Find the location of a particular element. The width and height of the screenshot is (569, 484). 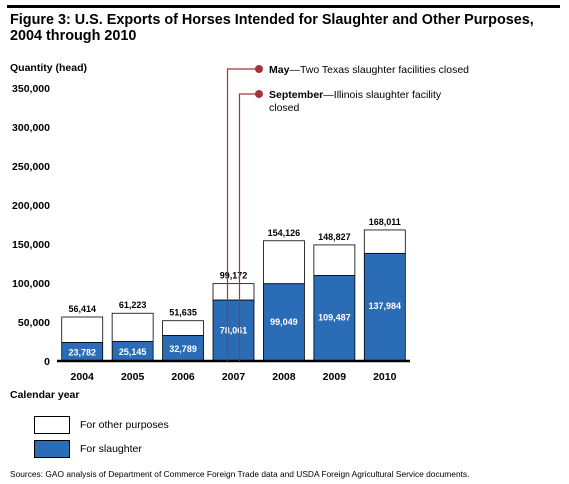

slaughter-data-label: 99,049 is located at coordinates (284, 322).